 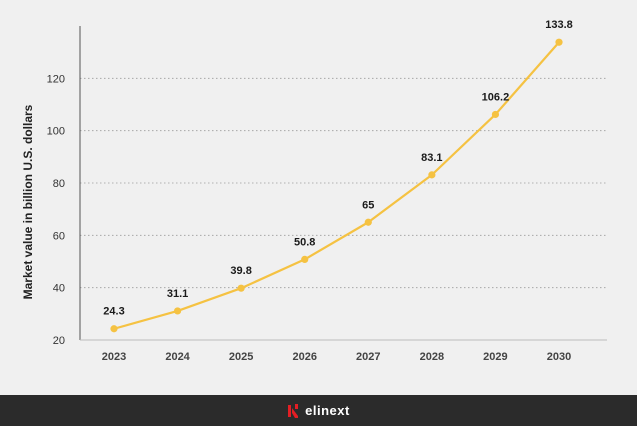 I want to click on x-tick-label: 2024, so click(x=177, y=357).